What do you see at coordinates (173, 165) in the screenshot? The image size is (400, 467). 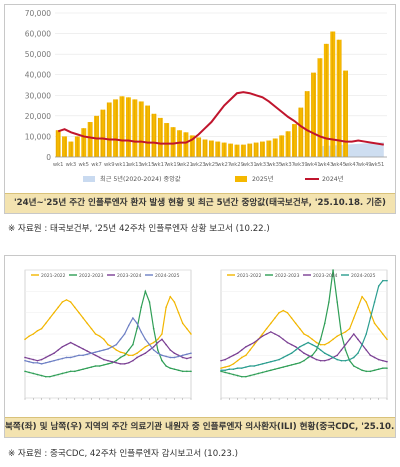 I see `x-tick-label: wk19` at bounding box center [173, 165].